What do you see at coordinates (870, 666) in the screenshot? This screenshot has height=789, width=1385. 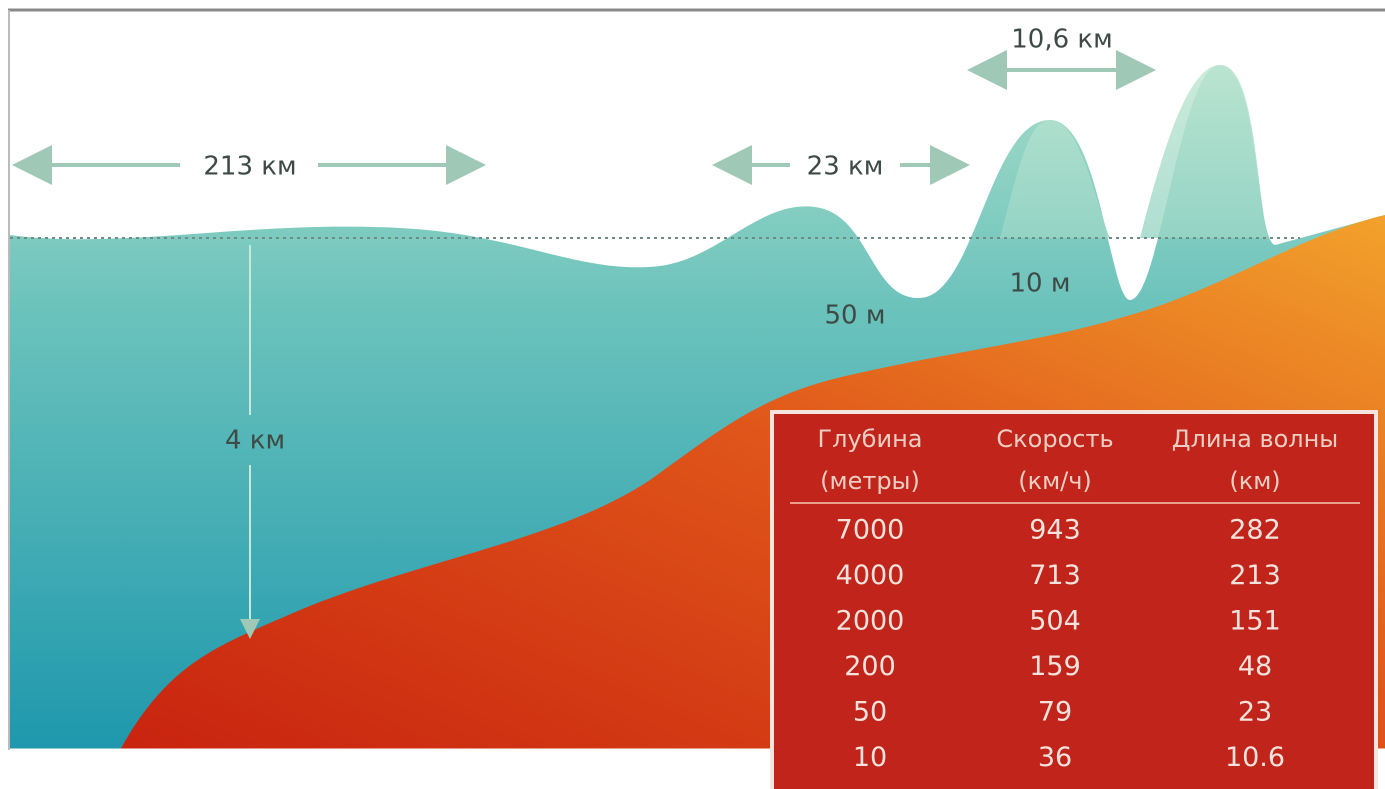 I see `table-cell: 200` at bounding box center [870, 666].